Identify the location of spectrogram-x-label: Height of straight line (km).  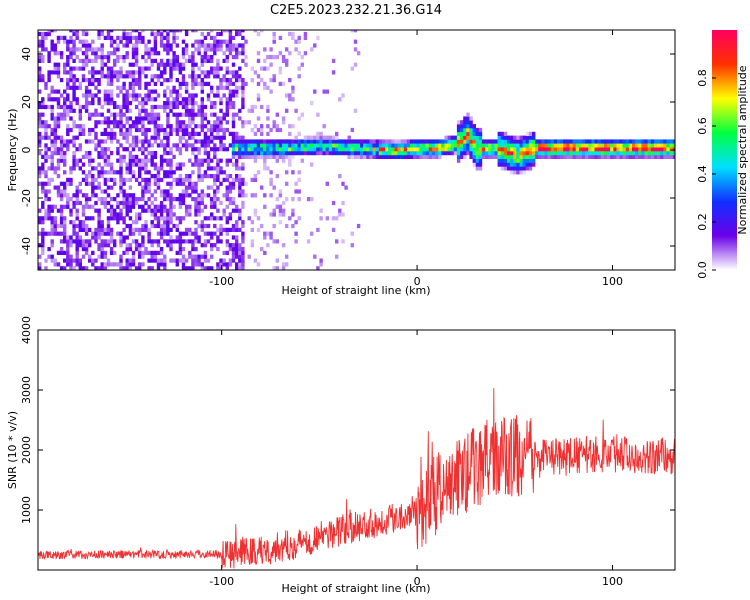
(355, 290).